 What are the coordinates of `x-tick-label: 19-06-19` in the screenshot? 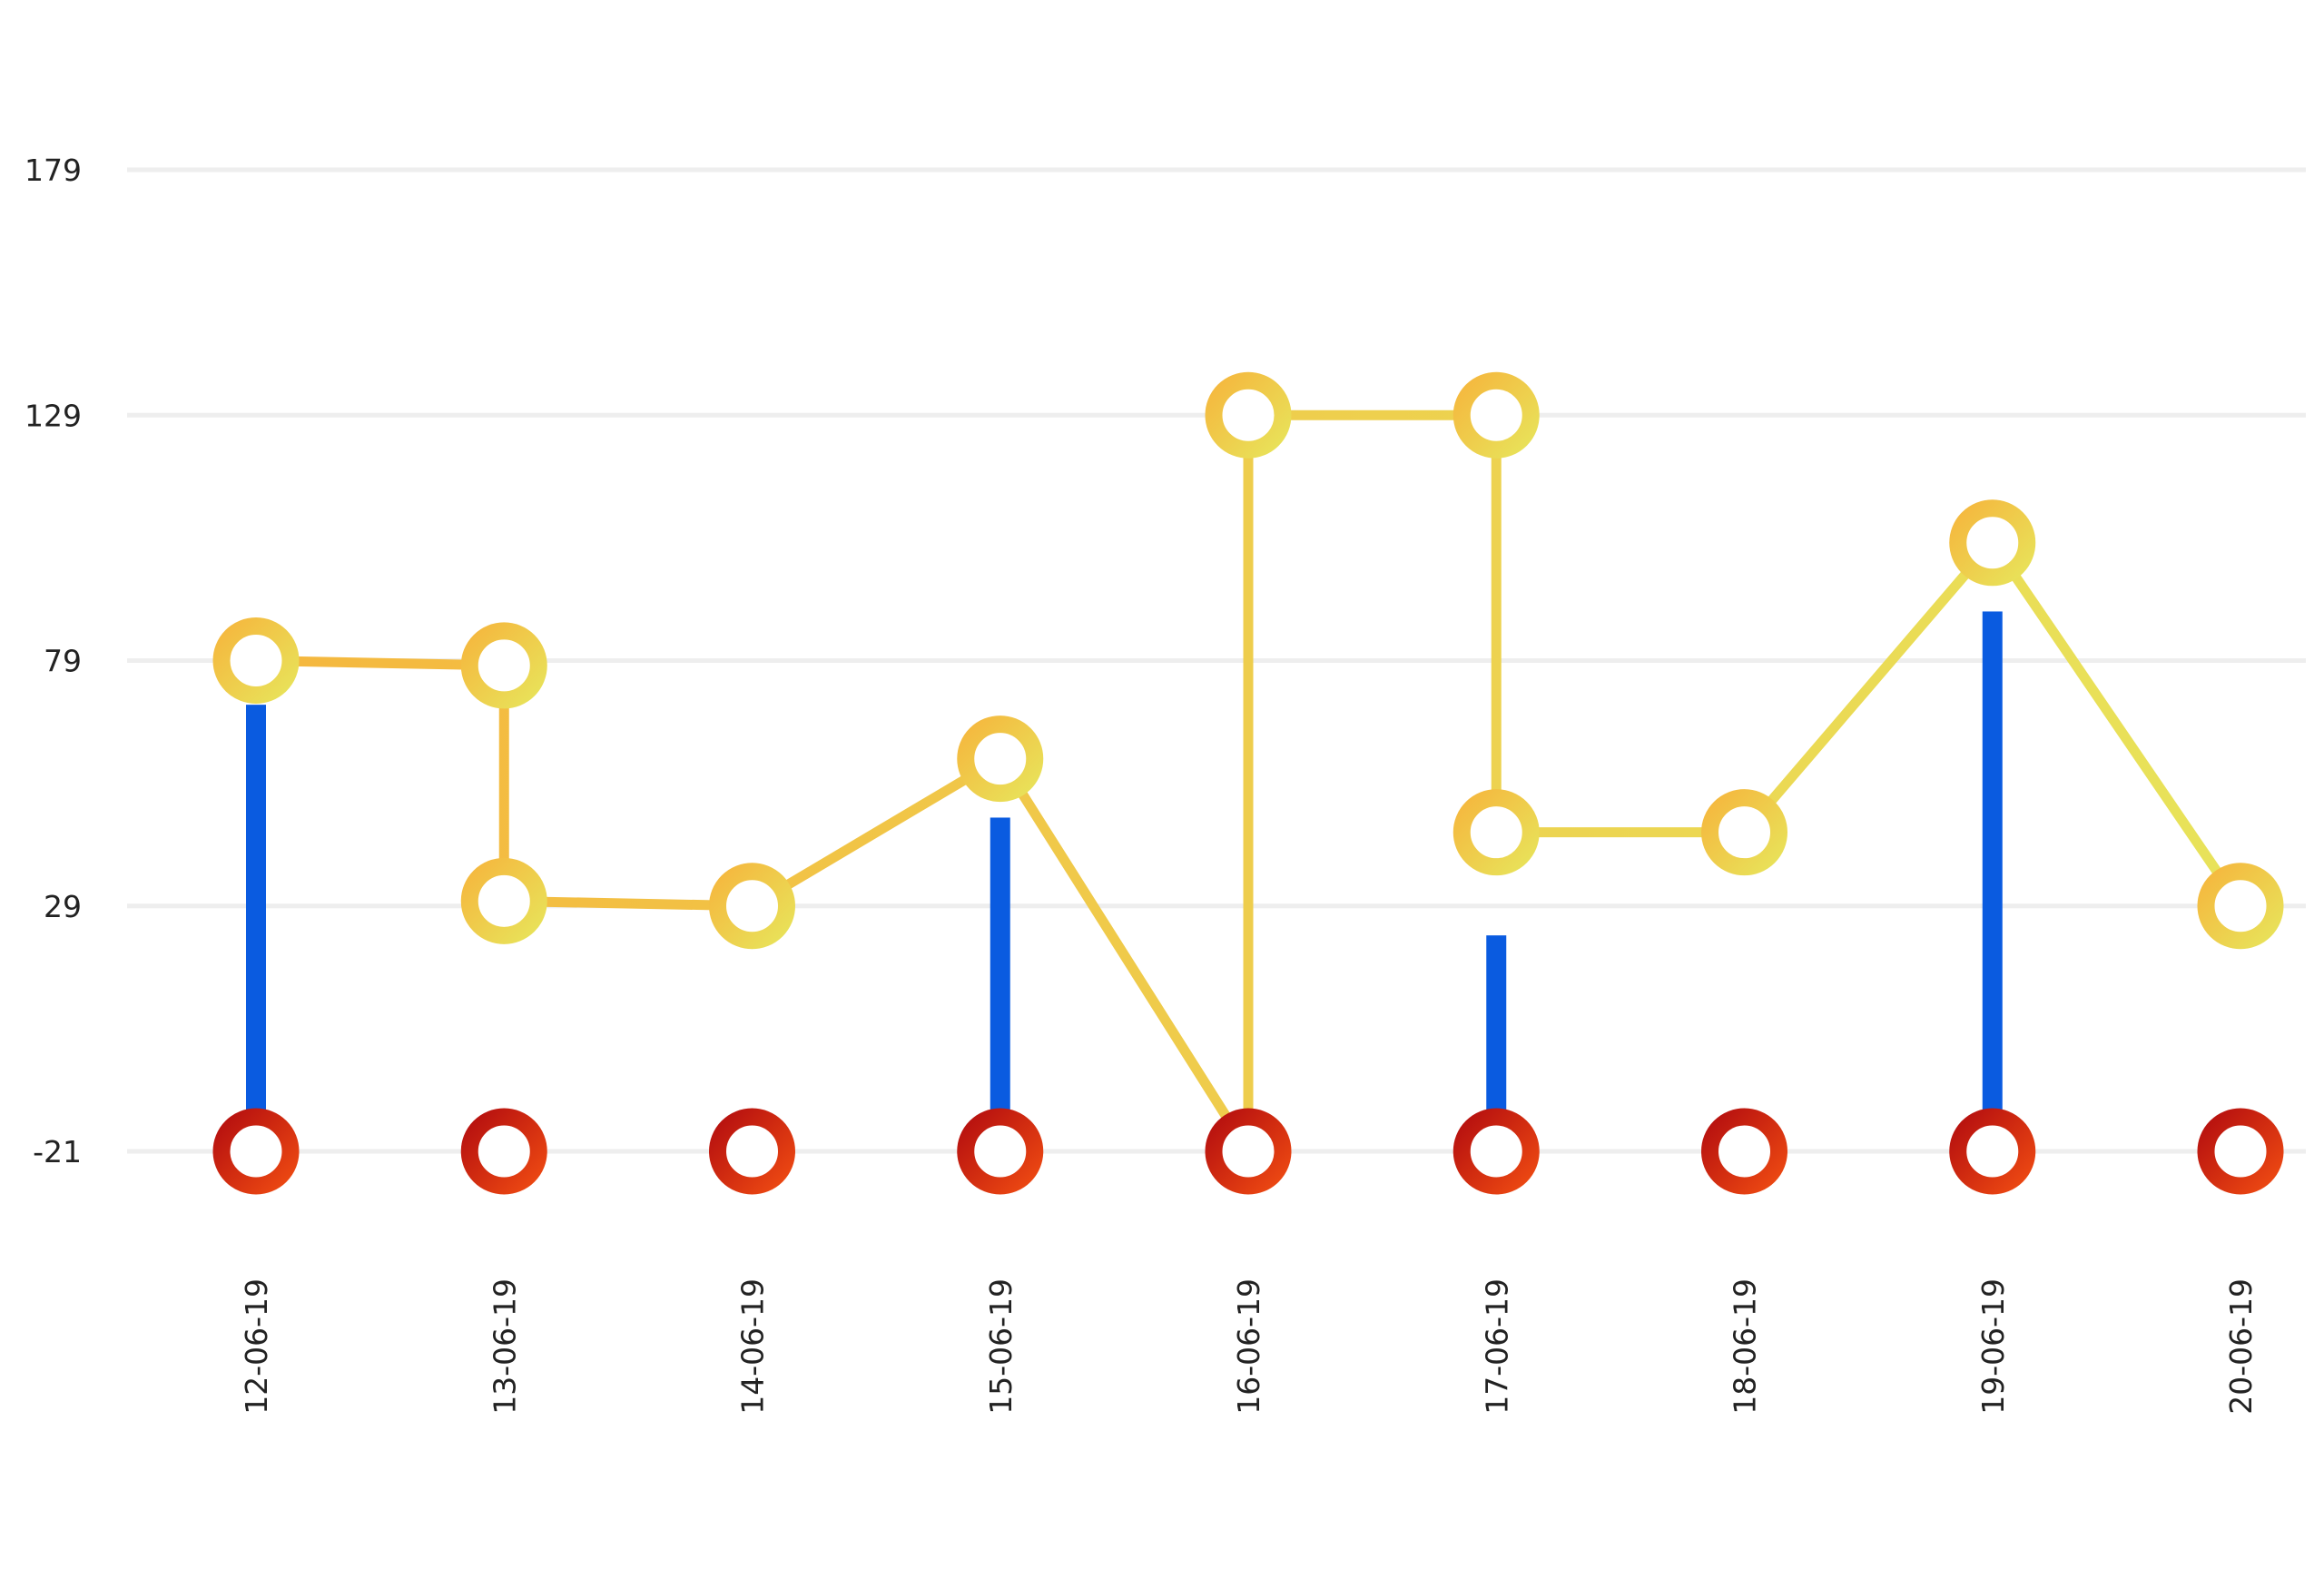 It's located at (1993, 1346).